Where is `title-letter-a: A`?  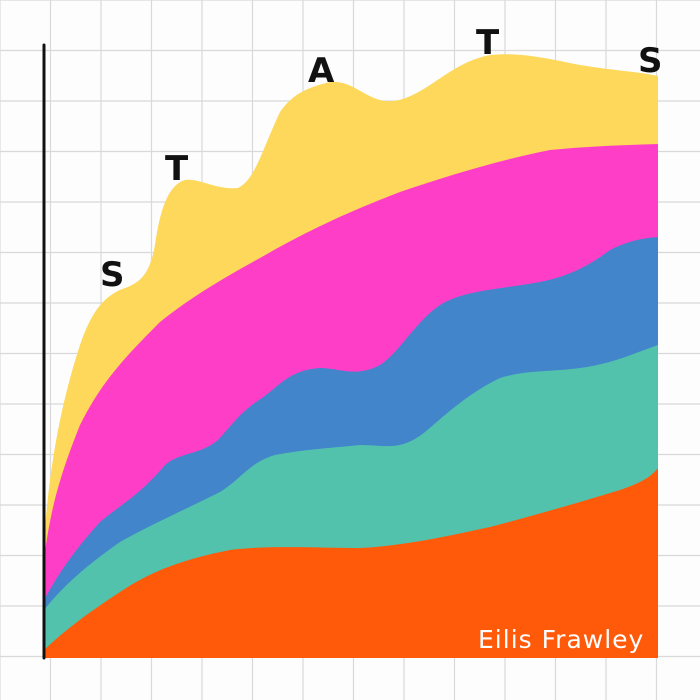
title-letter-a: A is located at coordinates (321, 71).